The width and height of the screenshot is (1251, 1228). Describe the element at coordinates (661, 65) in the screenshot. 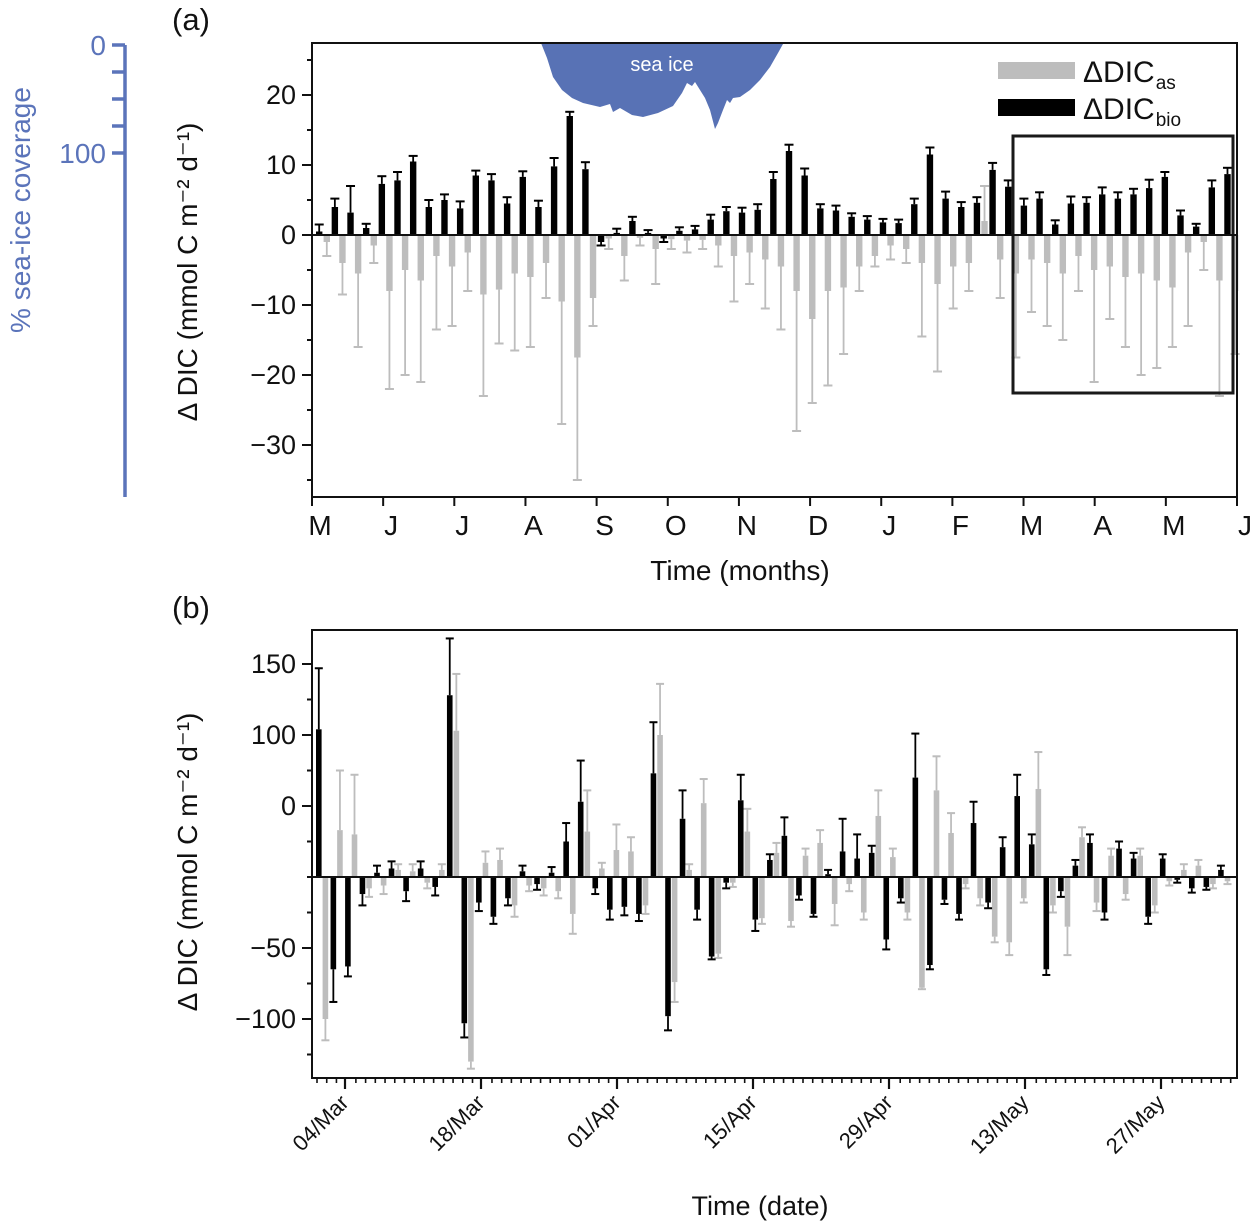

I see `sea-ice-area-label: sea ice` at that location.